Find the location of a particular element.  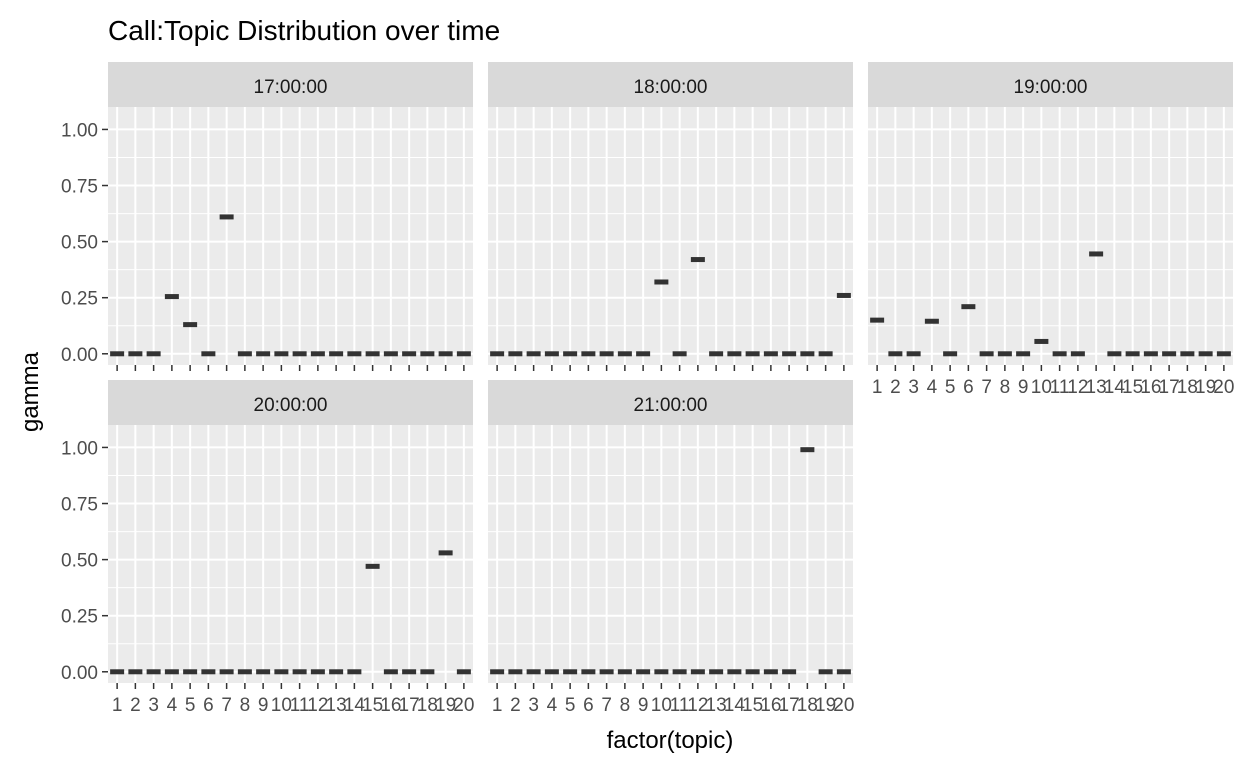

y-axis-label: gamma is located at coordinates (30, 391).